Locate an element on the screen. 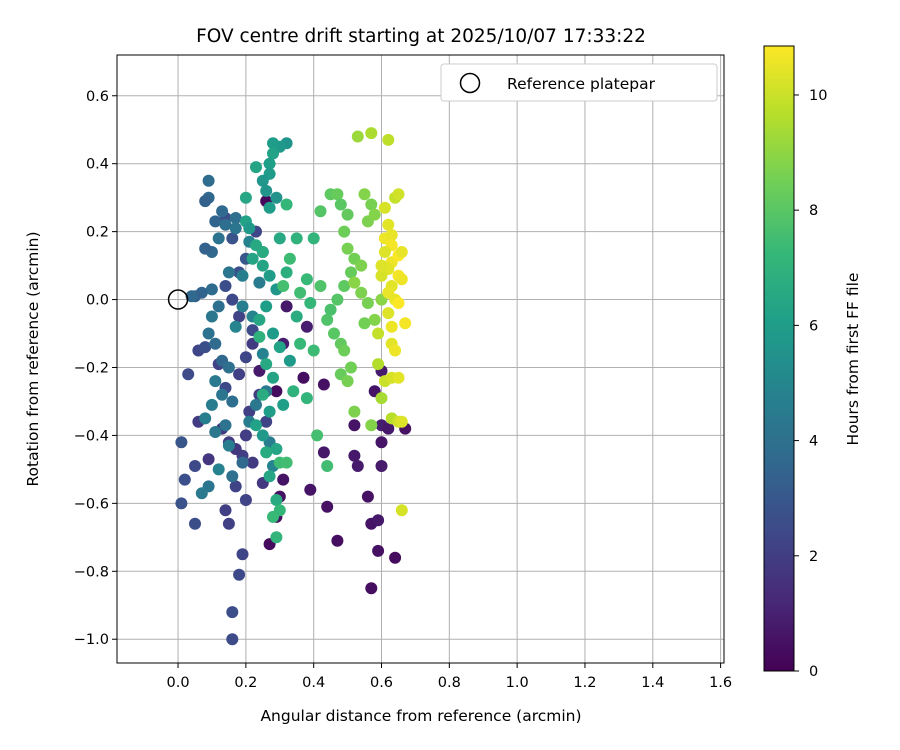 This screenshot has height=750, width=900. colorbar-label: Hours from first FF file is located at coordinates (853, 359).